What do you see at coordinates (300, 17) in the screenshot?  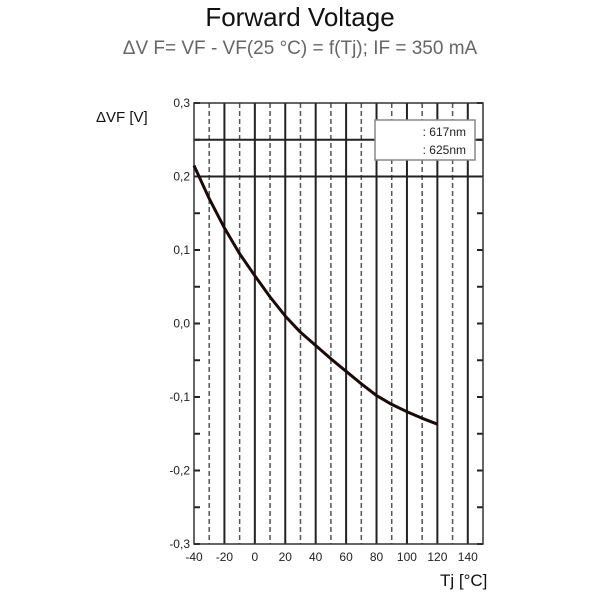 I see `chart-title: Forward Voltage` at bounding box center [300, 17].